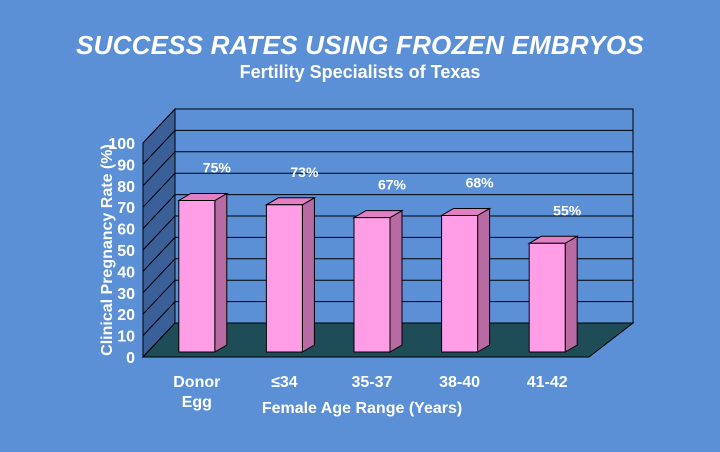  What do you see at coordinates (196, 382) in the screenshot?
I see `x-tick-label: Donor` at bounding box center [196, 382].